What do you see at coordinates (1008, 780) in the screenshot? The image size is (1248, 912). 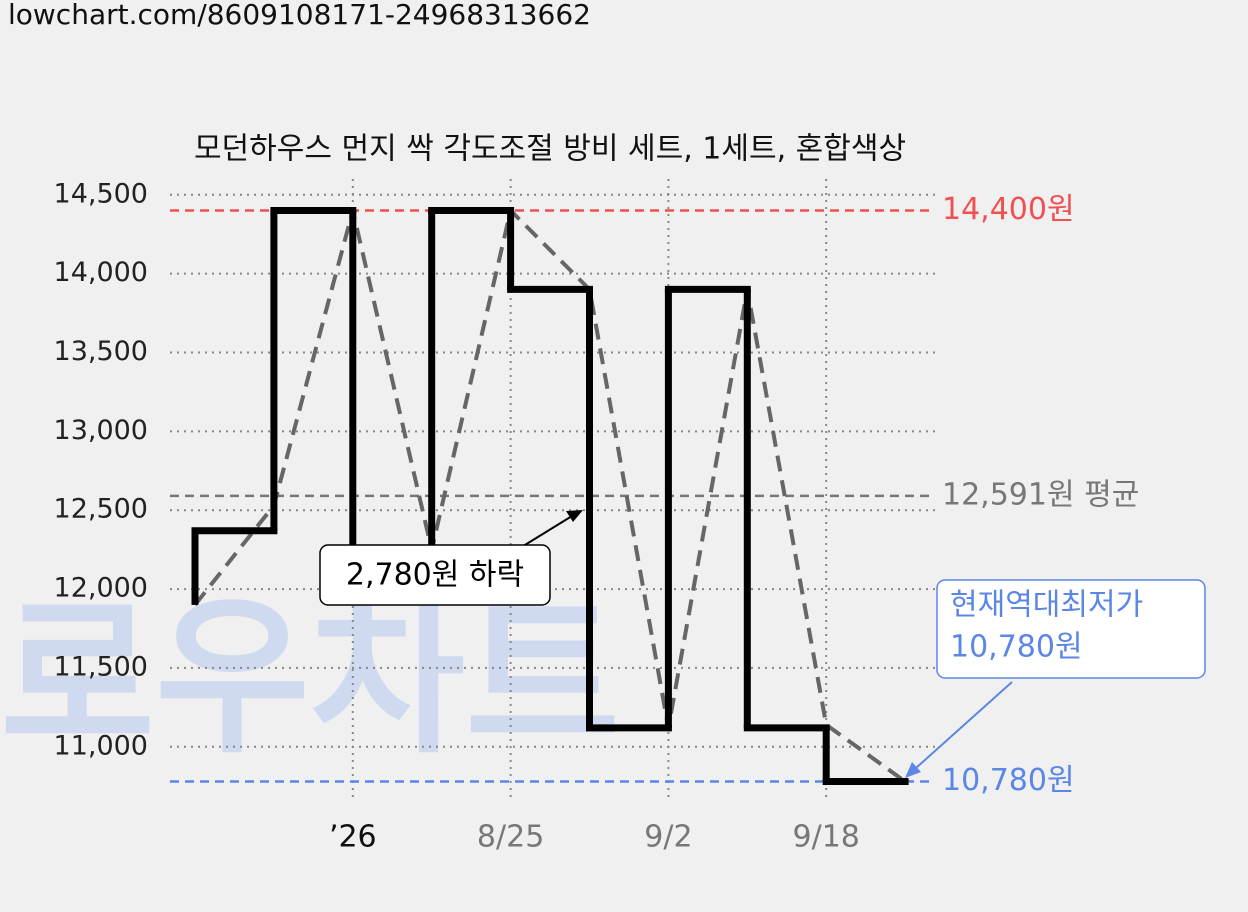 I see `reference-label: 10,780원` at bounding box center [1008, 780].